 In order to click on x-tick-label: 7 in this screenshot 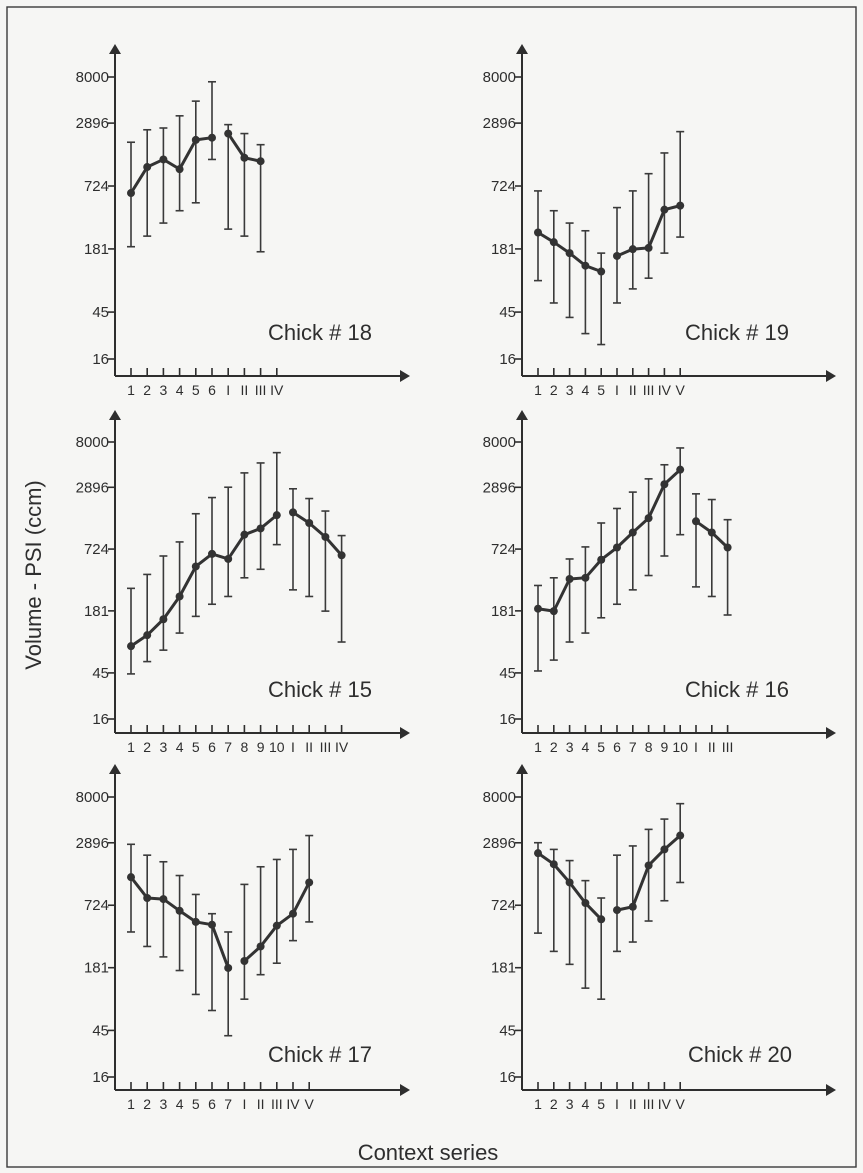, I will do `click(228, 1104)`.